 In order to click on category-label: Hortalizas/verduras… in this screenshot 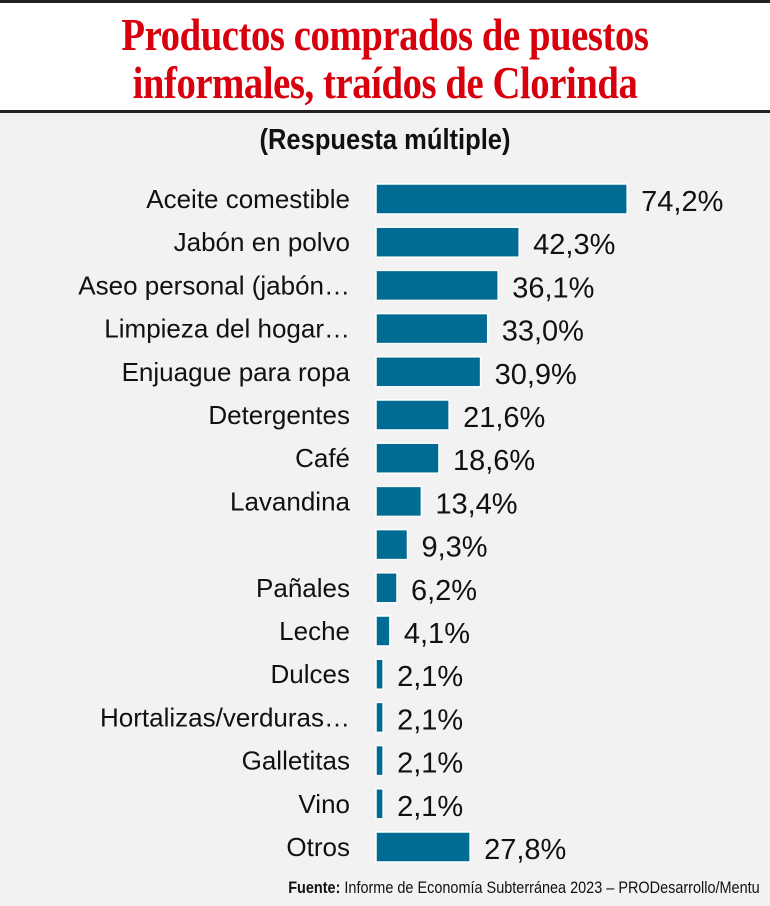, I will do `click(225, 717)`.